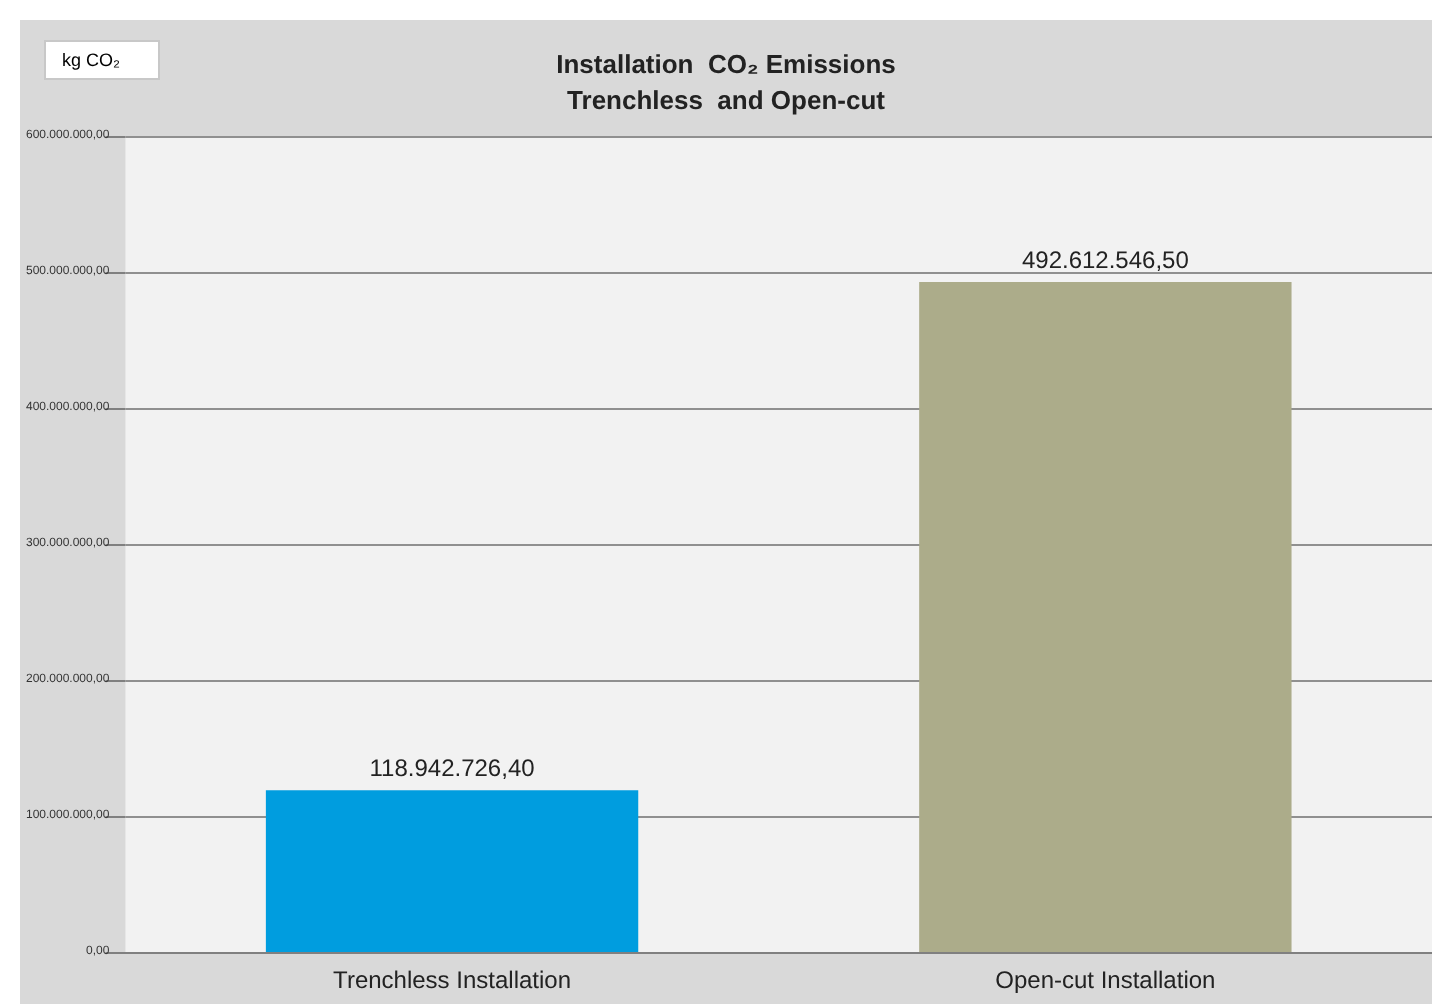 This screenshot has width=1432, height=1004. I want to click on data-label: 492.612.546,50, so click(1105, 260).